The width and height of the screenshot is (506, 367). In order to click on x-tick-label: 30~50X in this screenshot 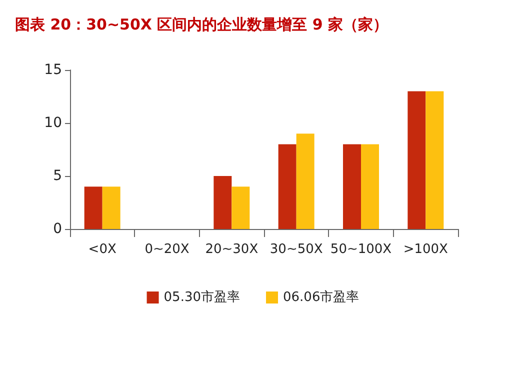, I will do `click(296, 249)`.